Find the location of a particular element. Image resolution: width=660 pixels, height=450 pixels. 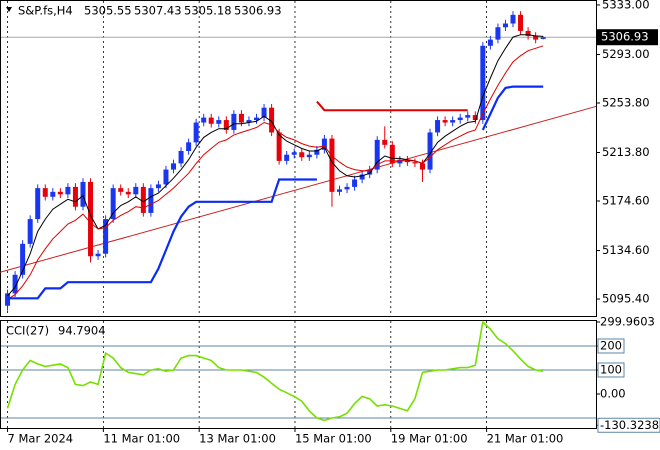

symbol-title: S&P.fs,H4 is located at coordinates (45, 11).